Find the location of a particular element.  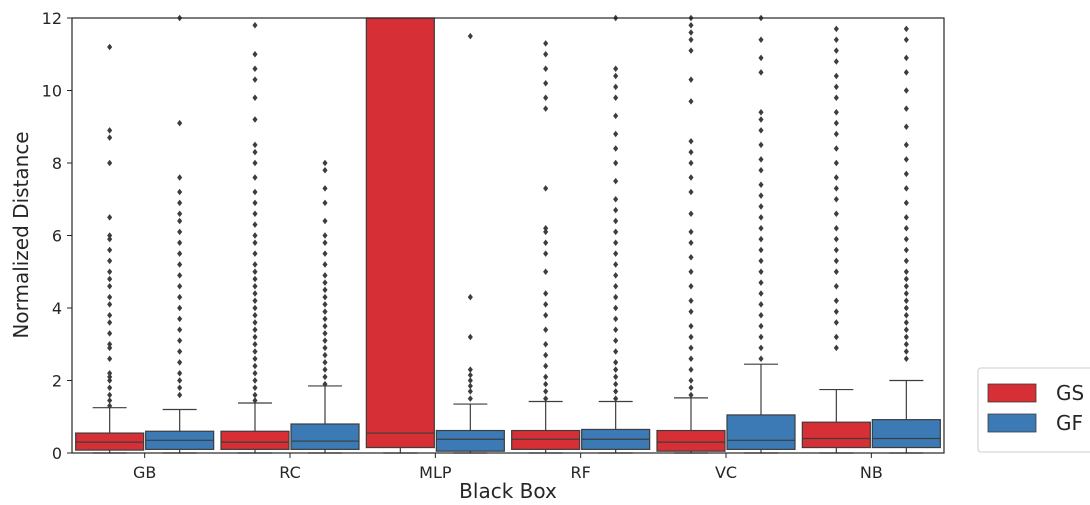

box-GS-GB is located at coordinates (110, 248).